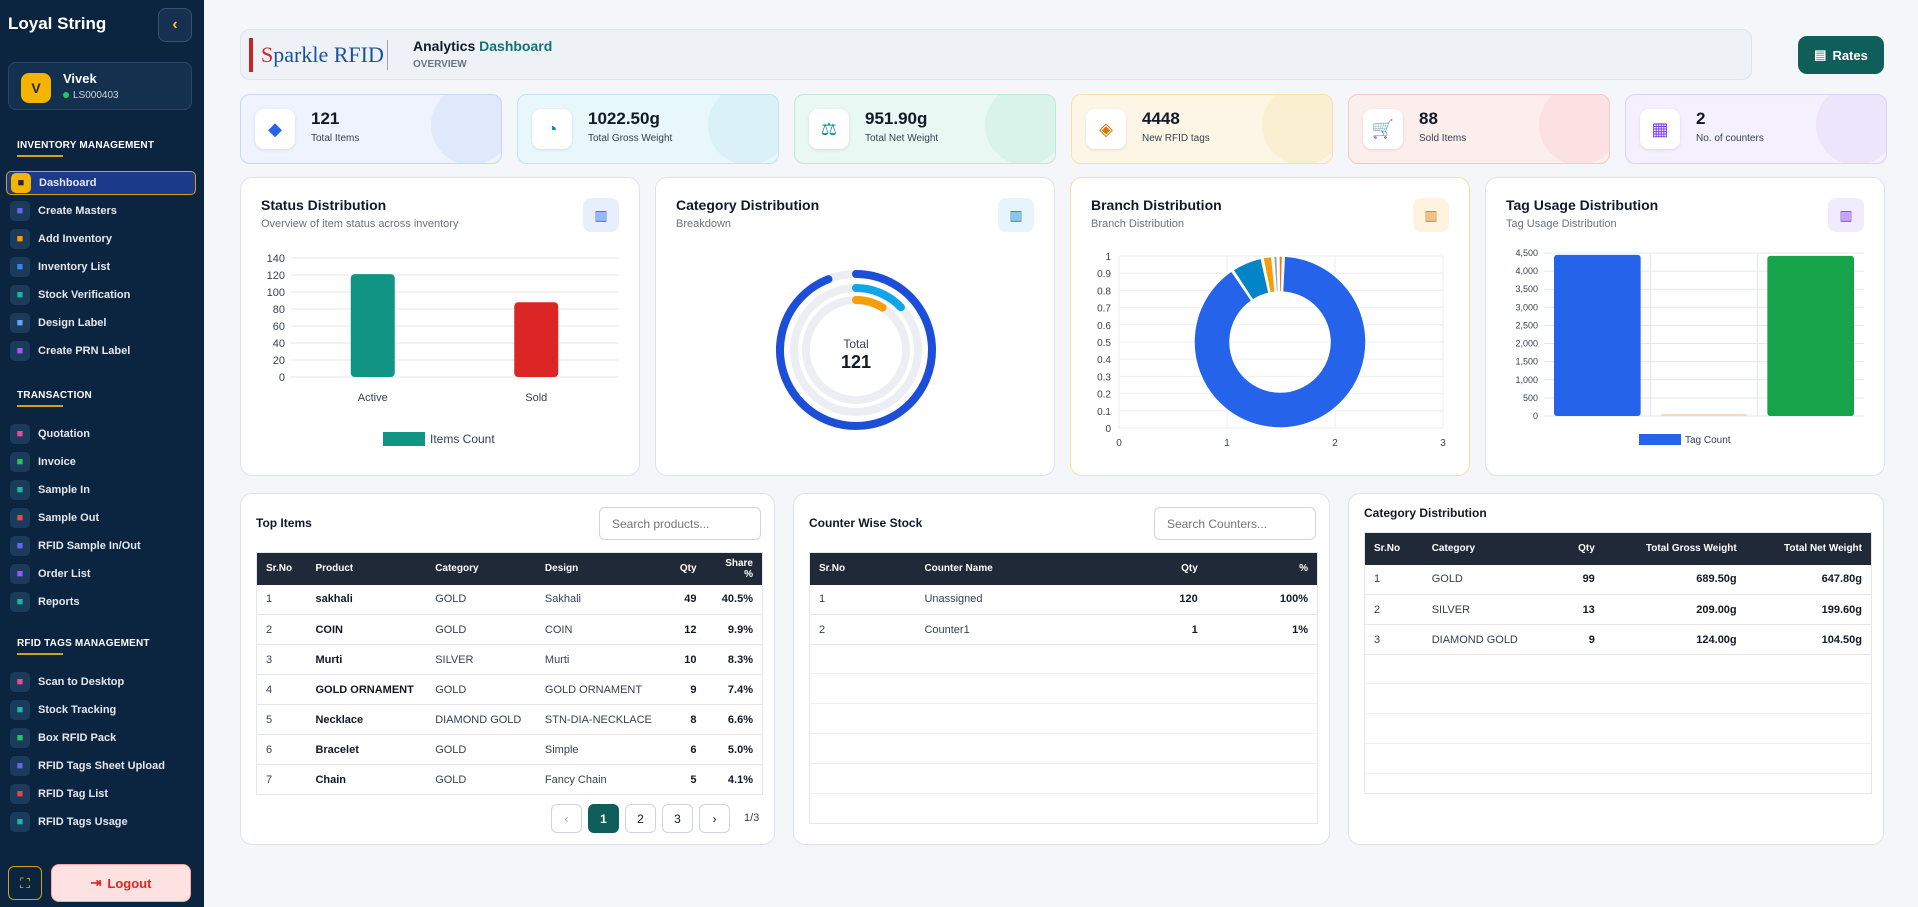  I want to click on table-row: 3 DIAMOND GOLD 9 124.00g 104.50g, so click(1618, 639).